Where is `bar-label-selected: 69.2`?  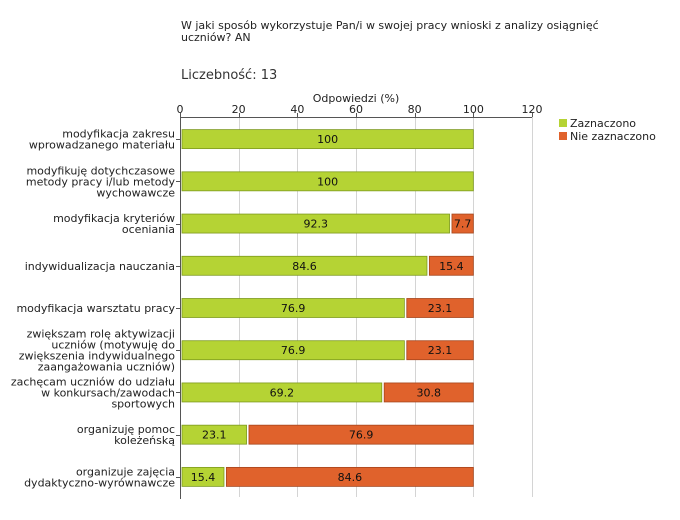
bar-label-selected: 69.2 is located at coordinates (282, 392).